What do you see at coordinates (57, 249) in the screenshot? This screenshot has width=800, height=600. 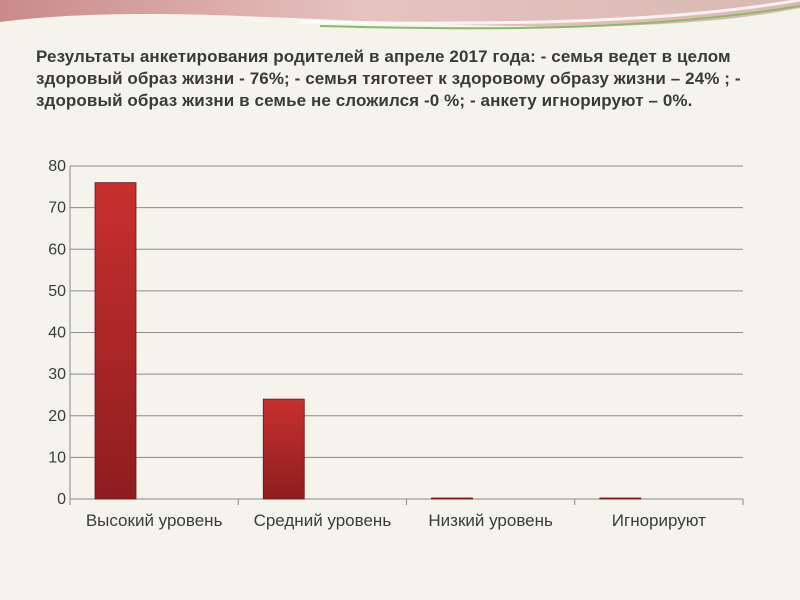 I see `y-tick-label: 60` at bounding box center [57, 249].